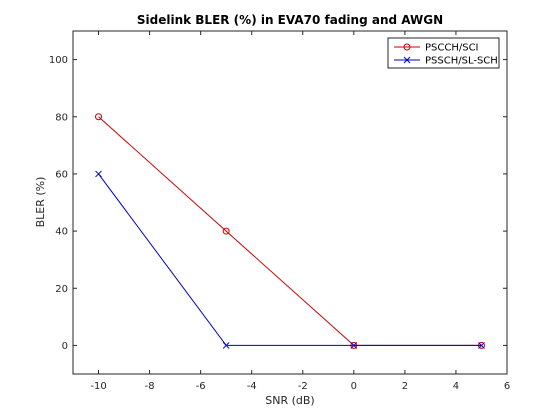 This screenshot has height=420, width=560. What do you see at coordinates (303, 386) in the screenshot?
I see `x-tick-label: -2` at bounding box center [303, 386].